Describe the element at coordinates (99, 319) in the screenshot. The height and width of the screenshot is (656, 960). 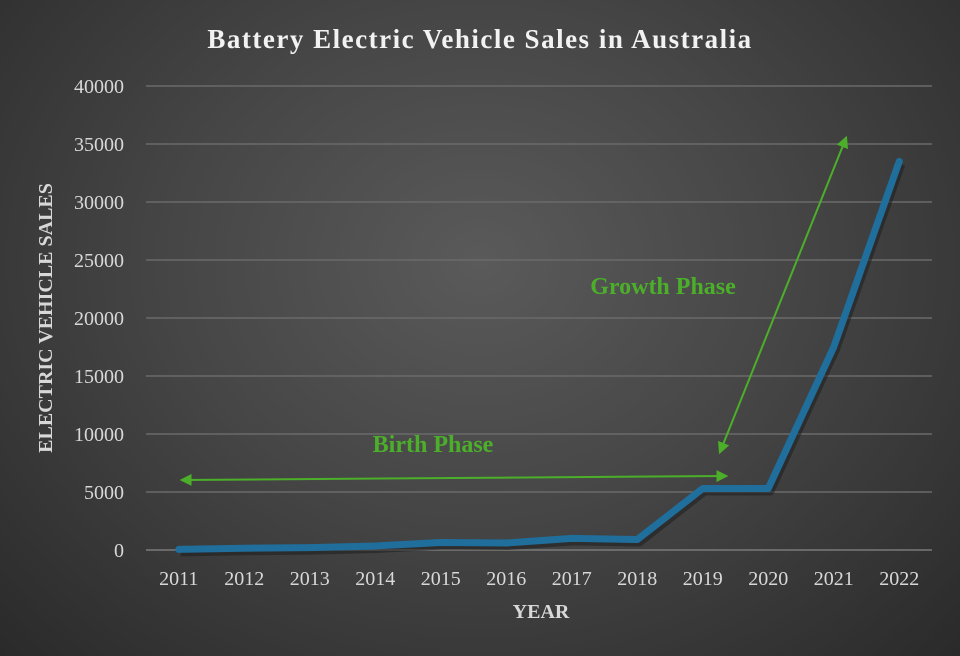
I see `y-tick-label: 20000` at that location.